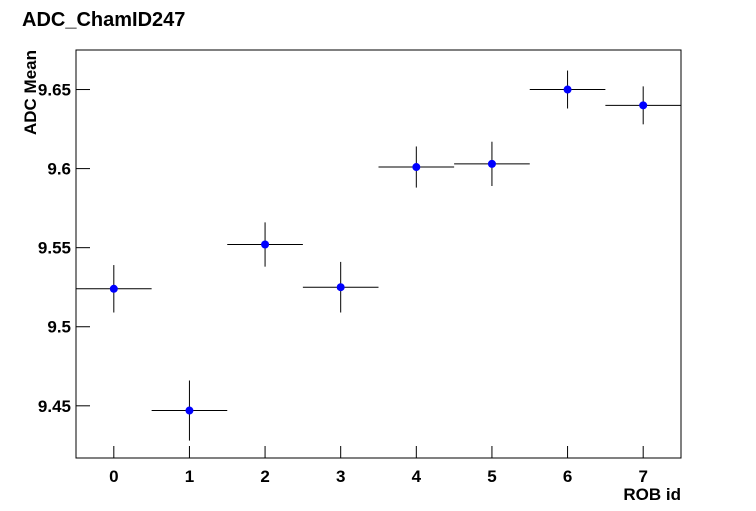  Describe the element at coordinates (59, 169) in the screenshot. I see `y-tick-label: 9.6` at that location.